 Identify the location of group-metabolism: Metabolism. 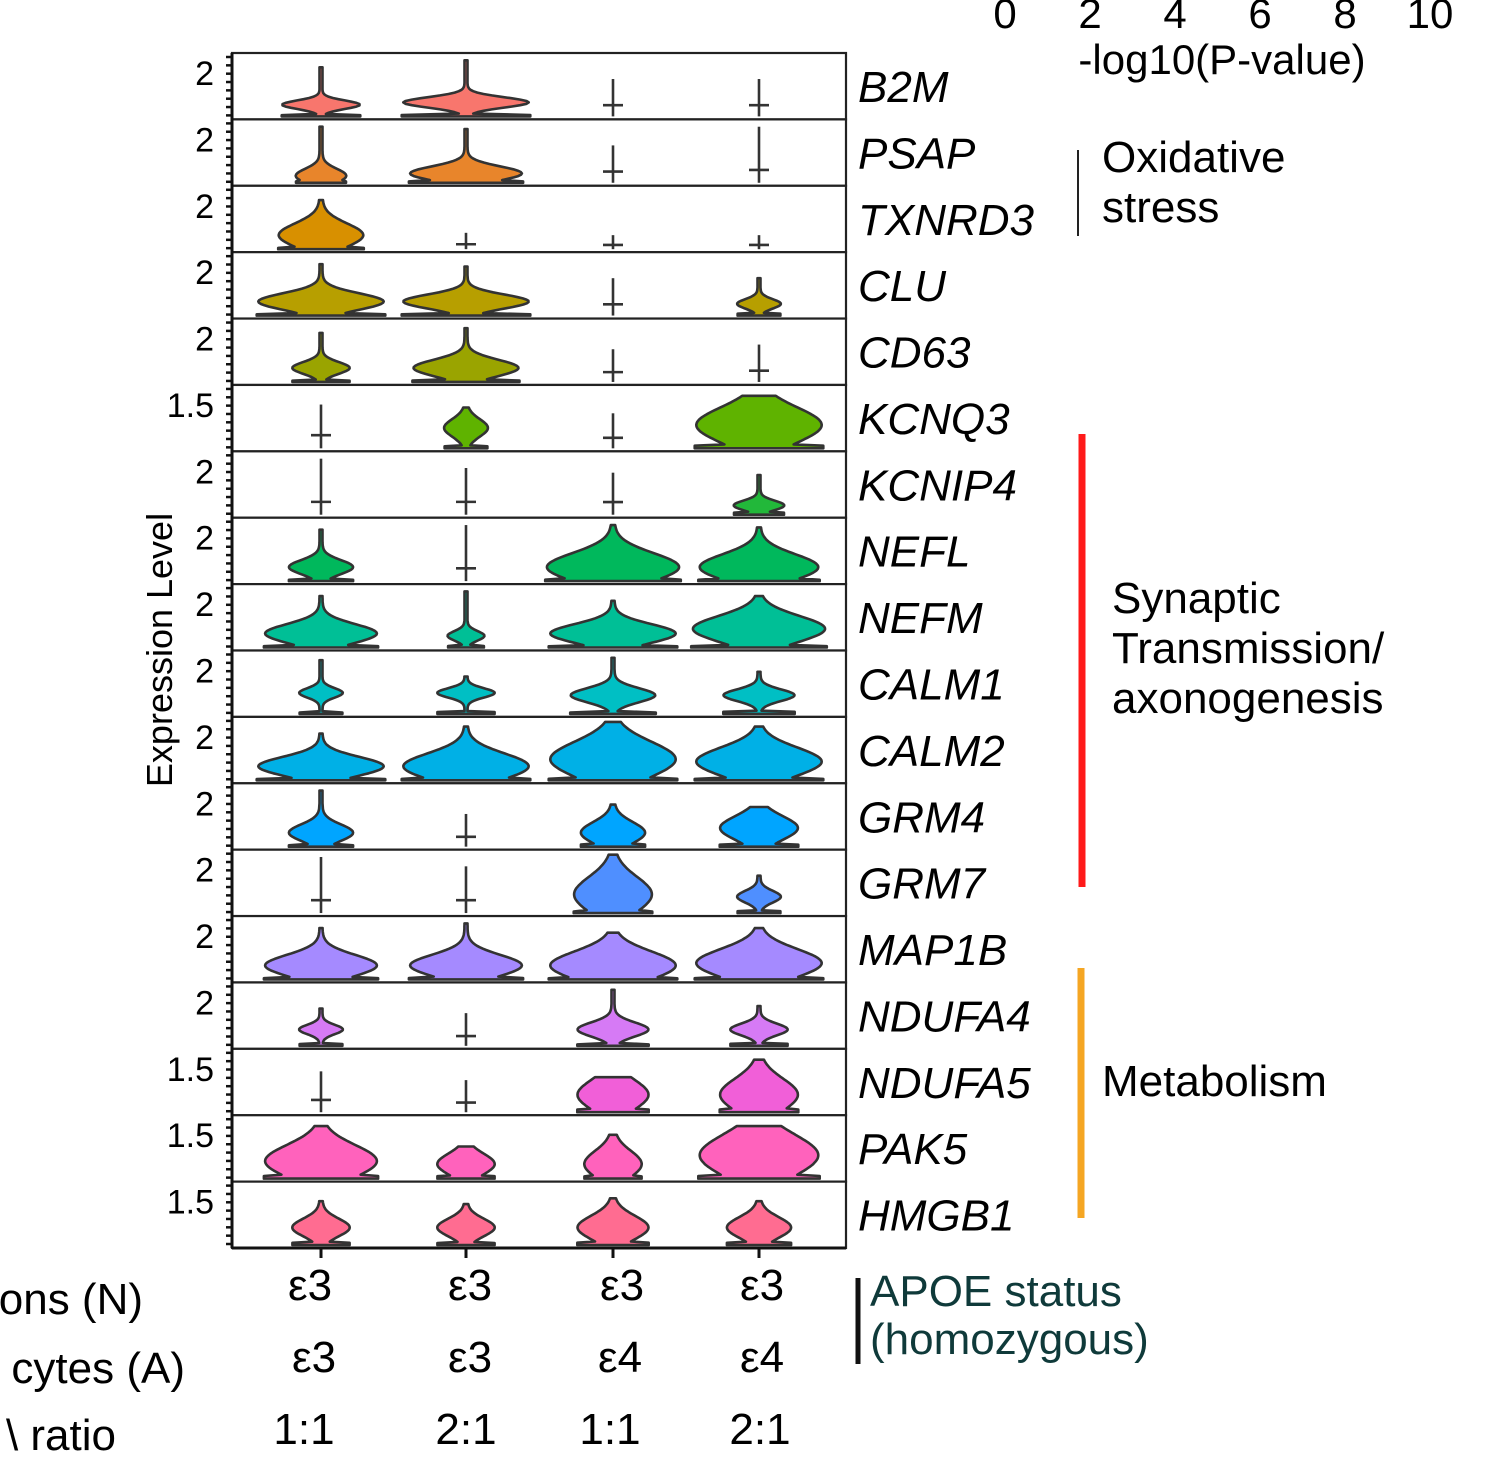
(1202, 1093).